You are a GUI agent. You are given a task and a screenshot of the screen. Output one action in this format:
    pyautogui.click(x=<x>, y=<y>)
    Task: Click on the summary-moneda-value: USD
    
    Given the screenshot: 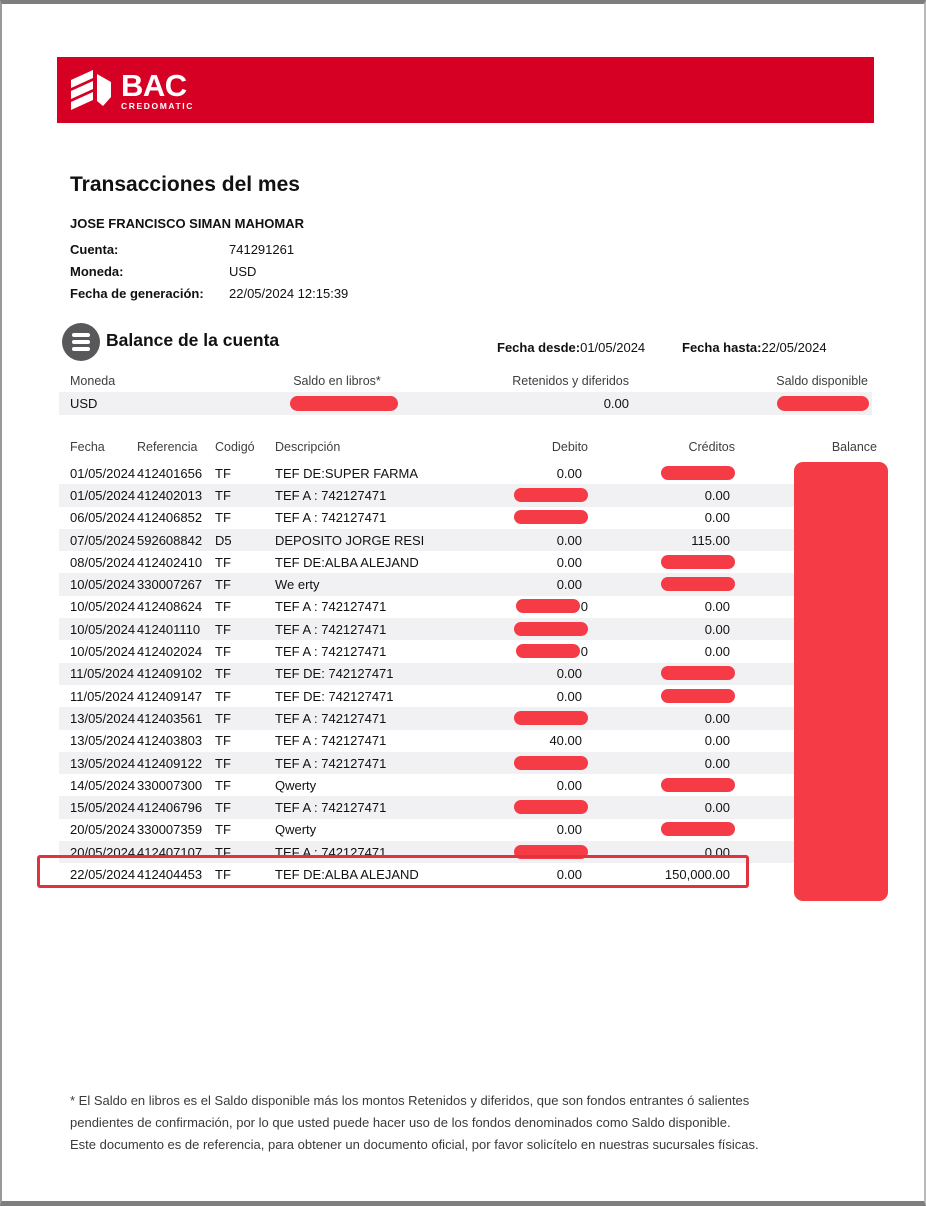 What is the action you would take?
    pyautogui.click(x=84, y=403)
    